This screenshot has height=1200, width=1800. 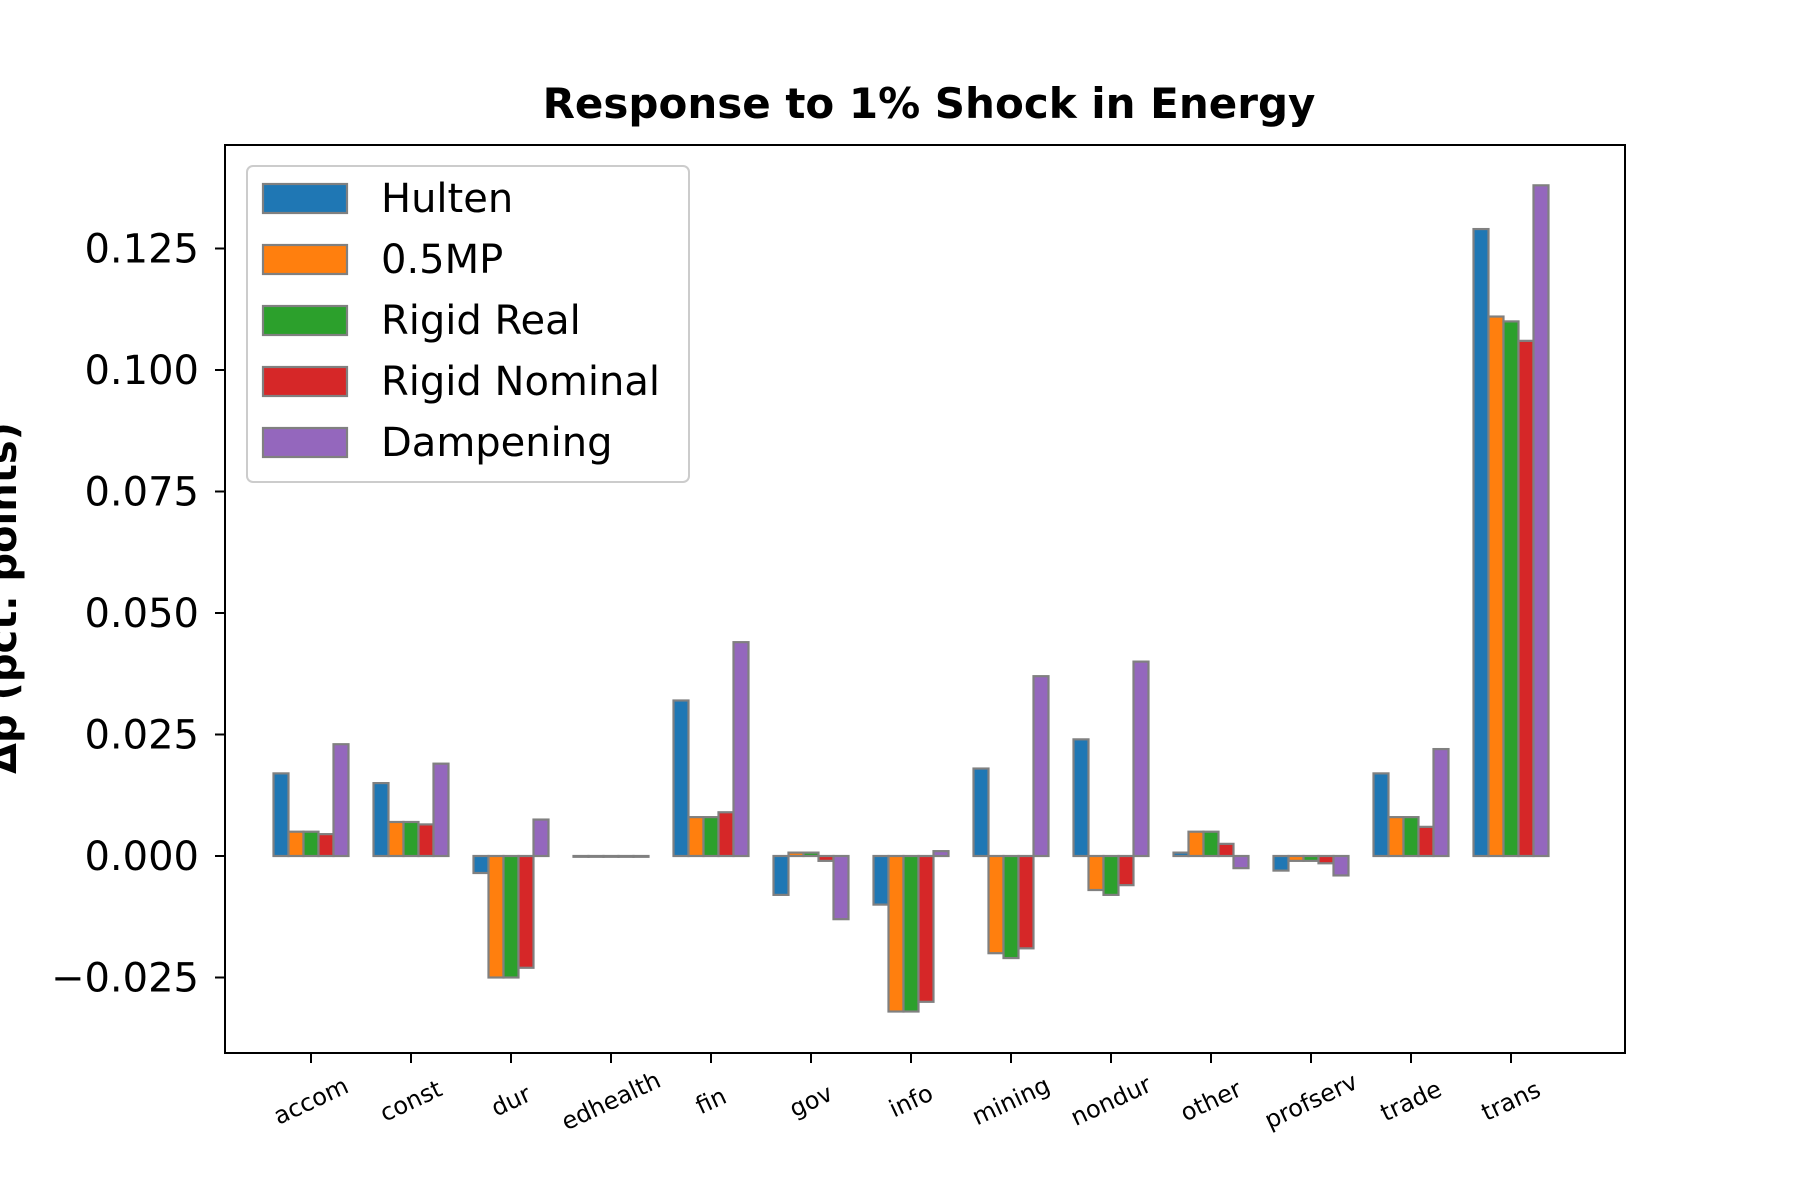 What do you see at coordinates (141, 493) in the screenshot?
I see `y-tick-label: 0.075` at bounding box center [141, 493].